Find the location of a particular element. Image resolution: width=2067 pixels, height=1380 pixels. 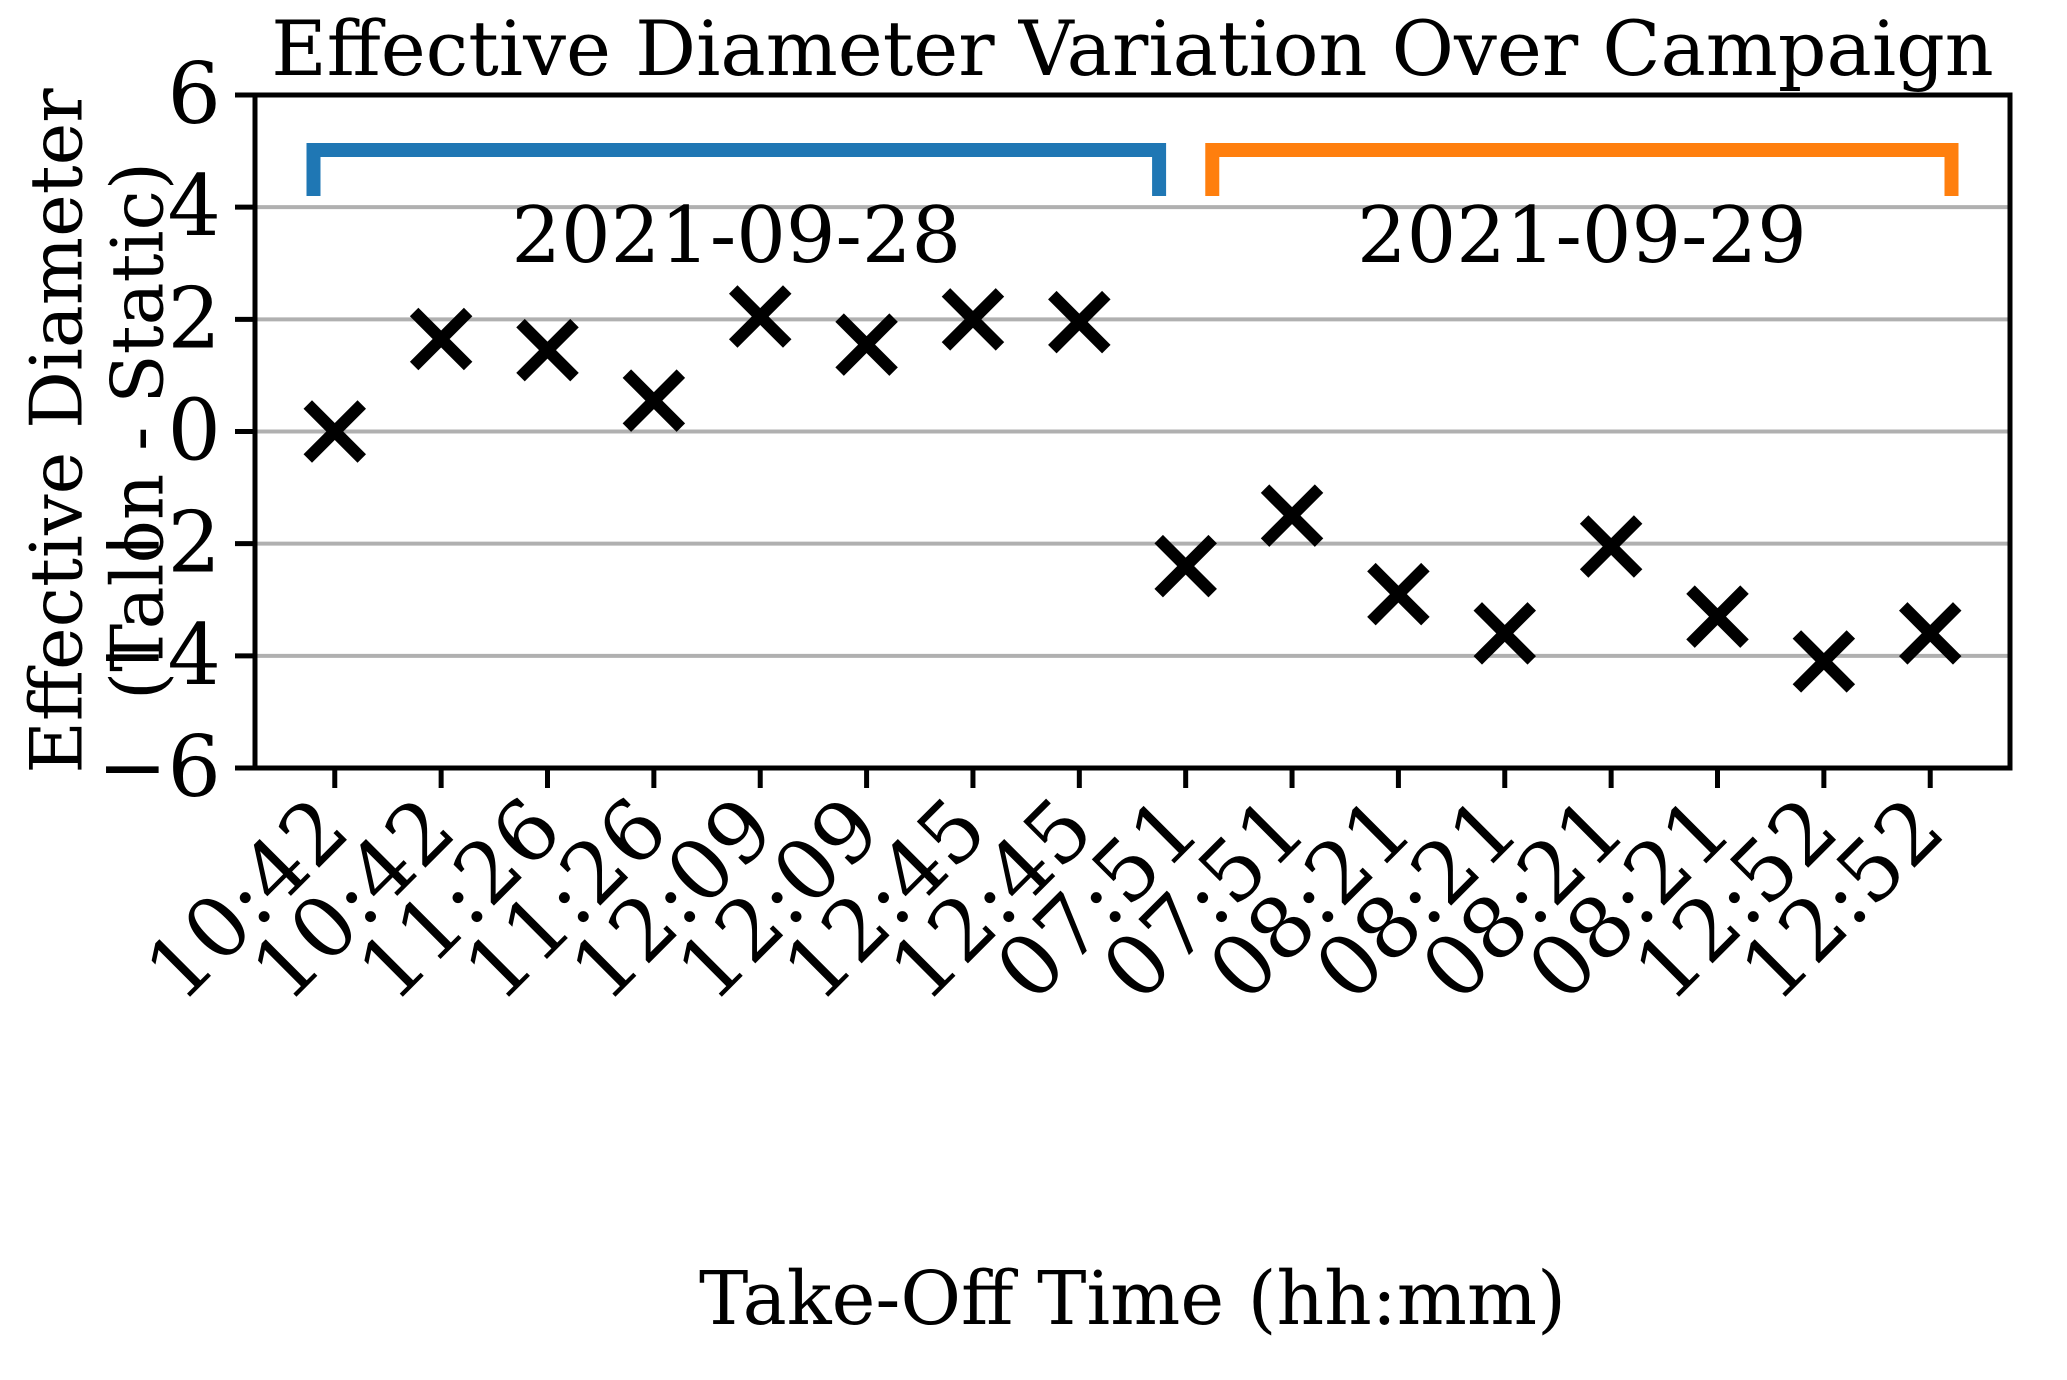

y-tick-label: 6 is located at coordinates (194, 94).